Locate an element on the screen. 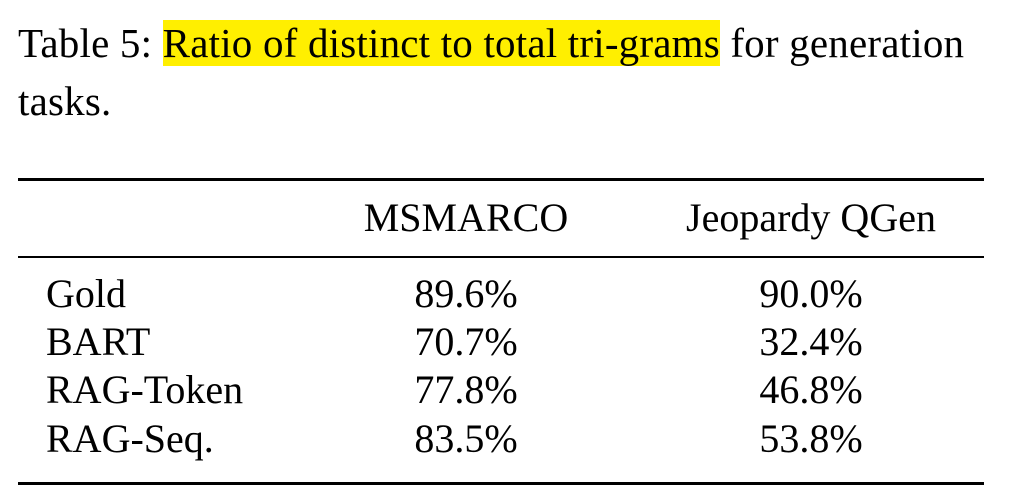  row-label: BART is located at coordinates (98, 341).